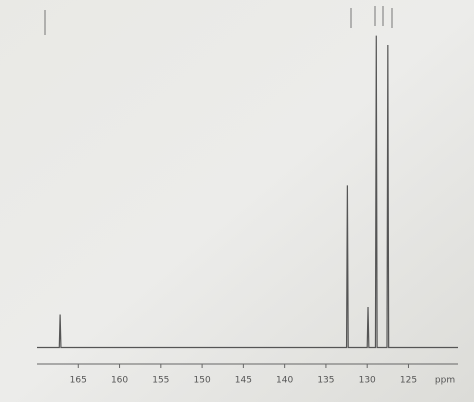  I want to click on x-tick-label: 125, so click(408, 381).